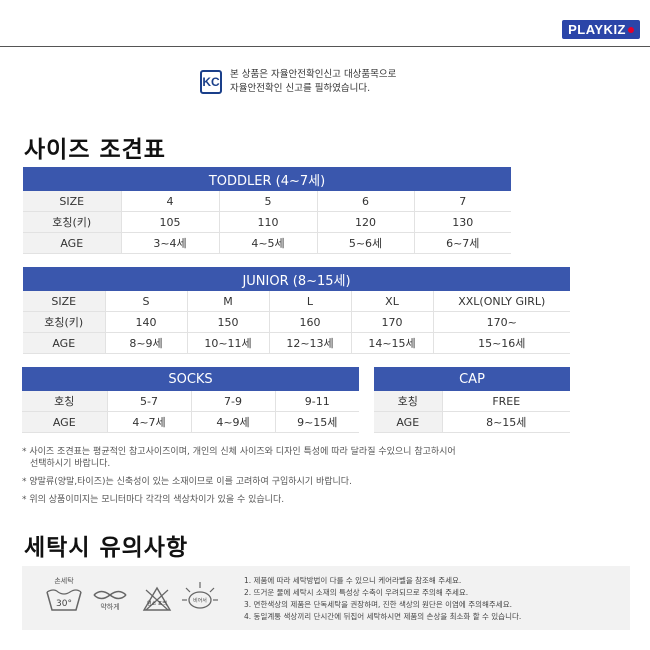  Describe the element at coordinates (300, 88) in the screenshot. I see `kc-line-2: 자율안전확인 신고를 필하였습니다.` at that location.